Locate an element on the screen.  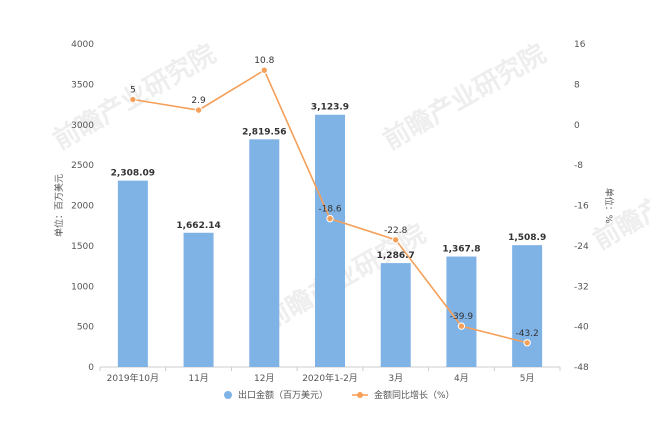
y-left-tick-label: 3500 is located at coordinates (82, 85).